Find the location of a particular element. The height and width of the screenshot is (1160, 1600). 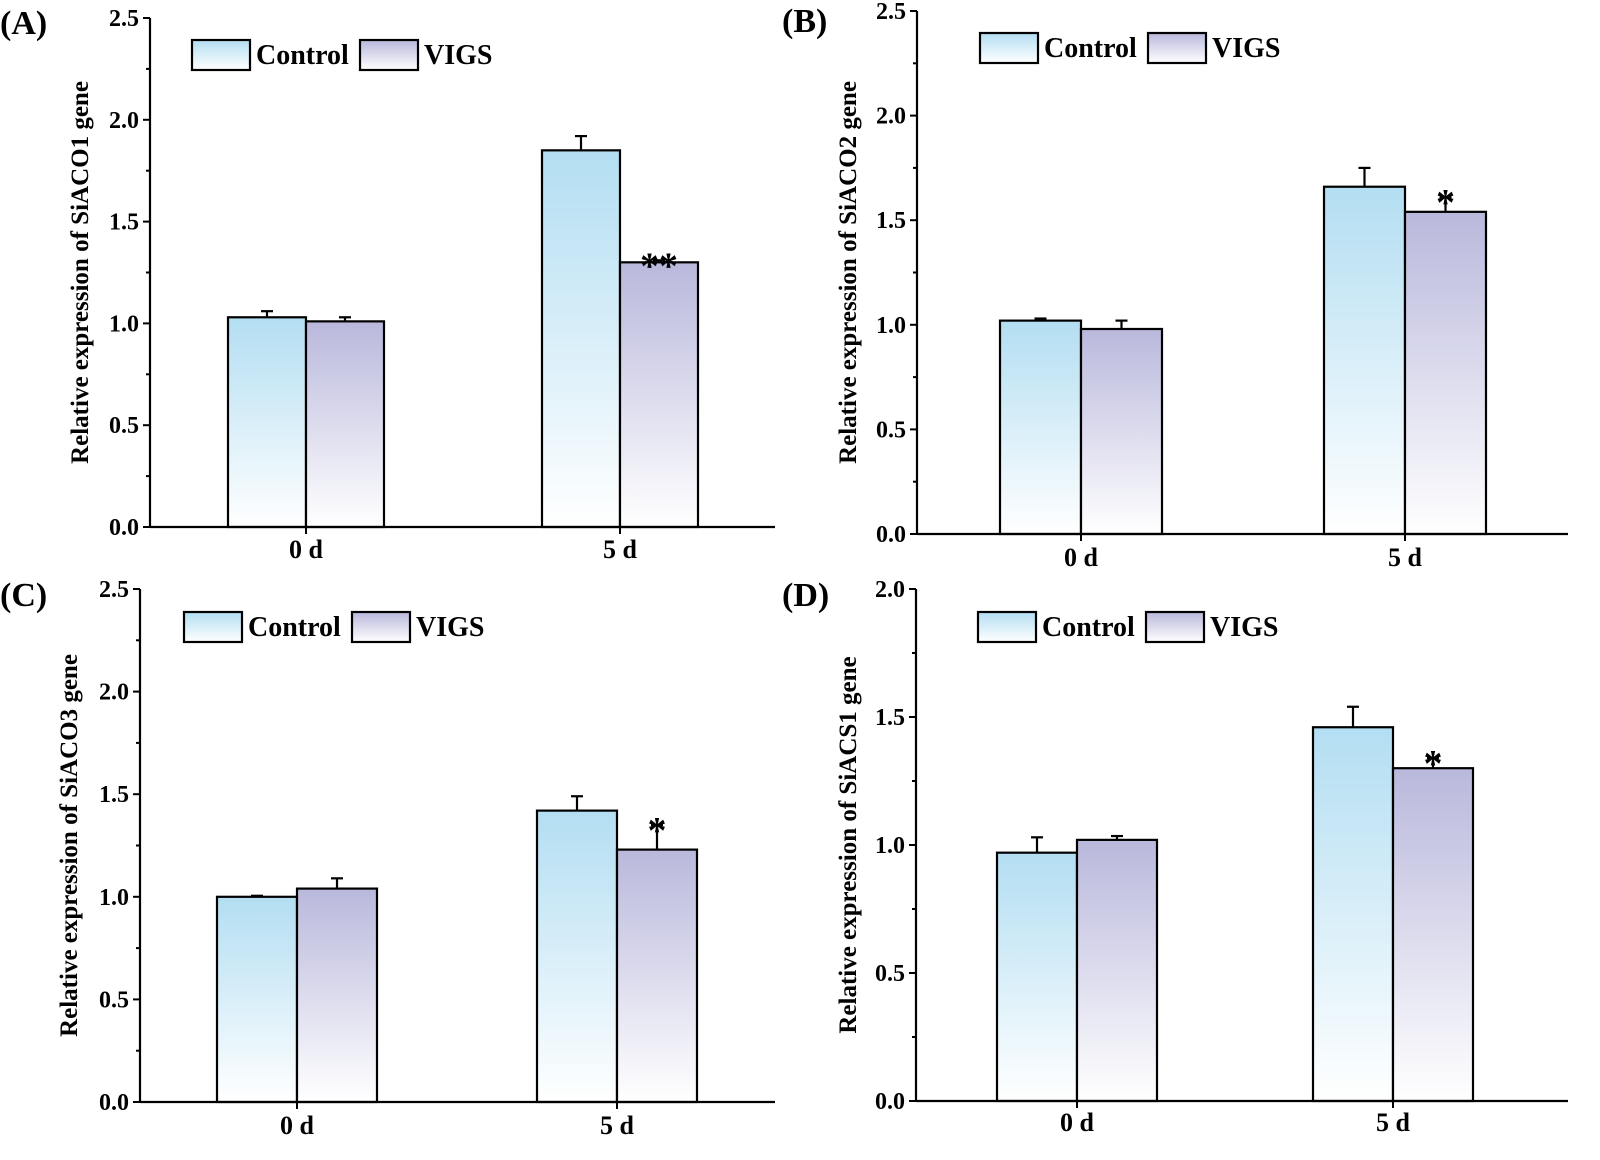

significance-mark: ** is located at coordinates (659, 266).